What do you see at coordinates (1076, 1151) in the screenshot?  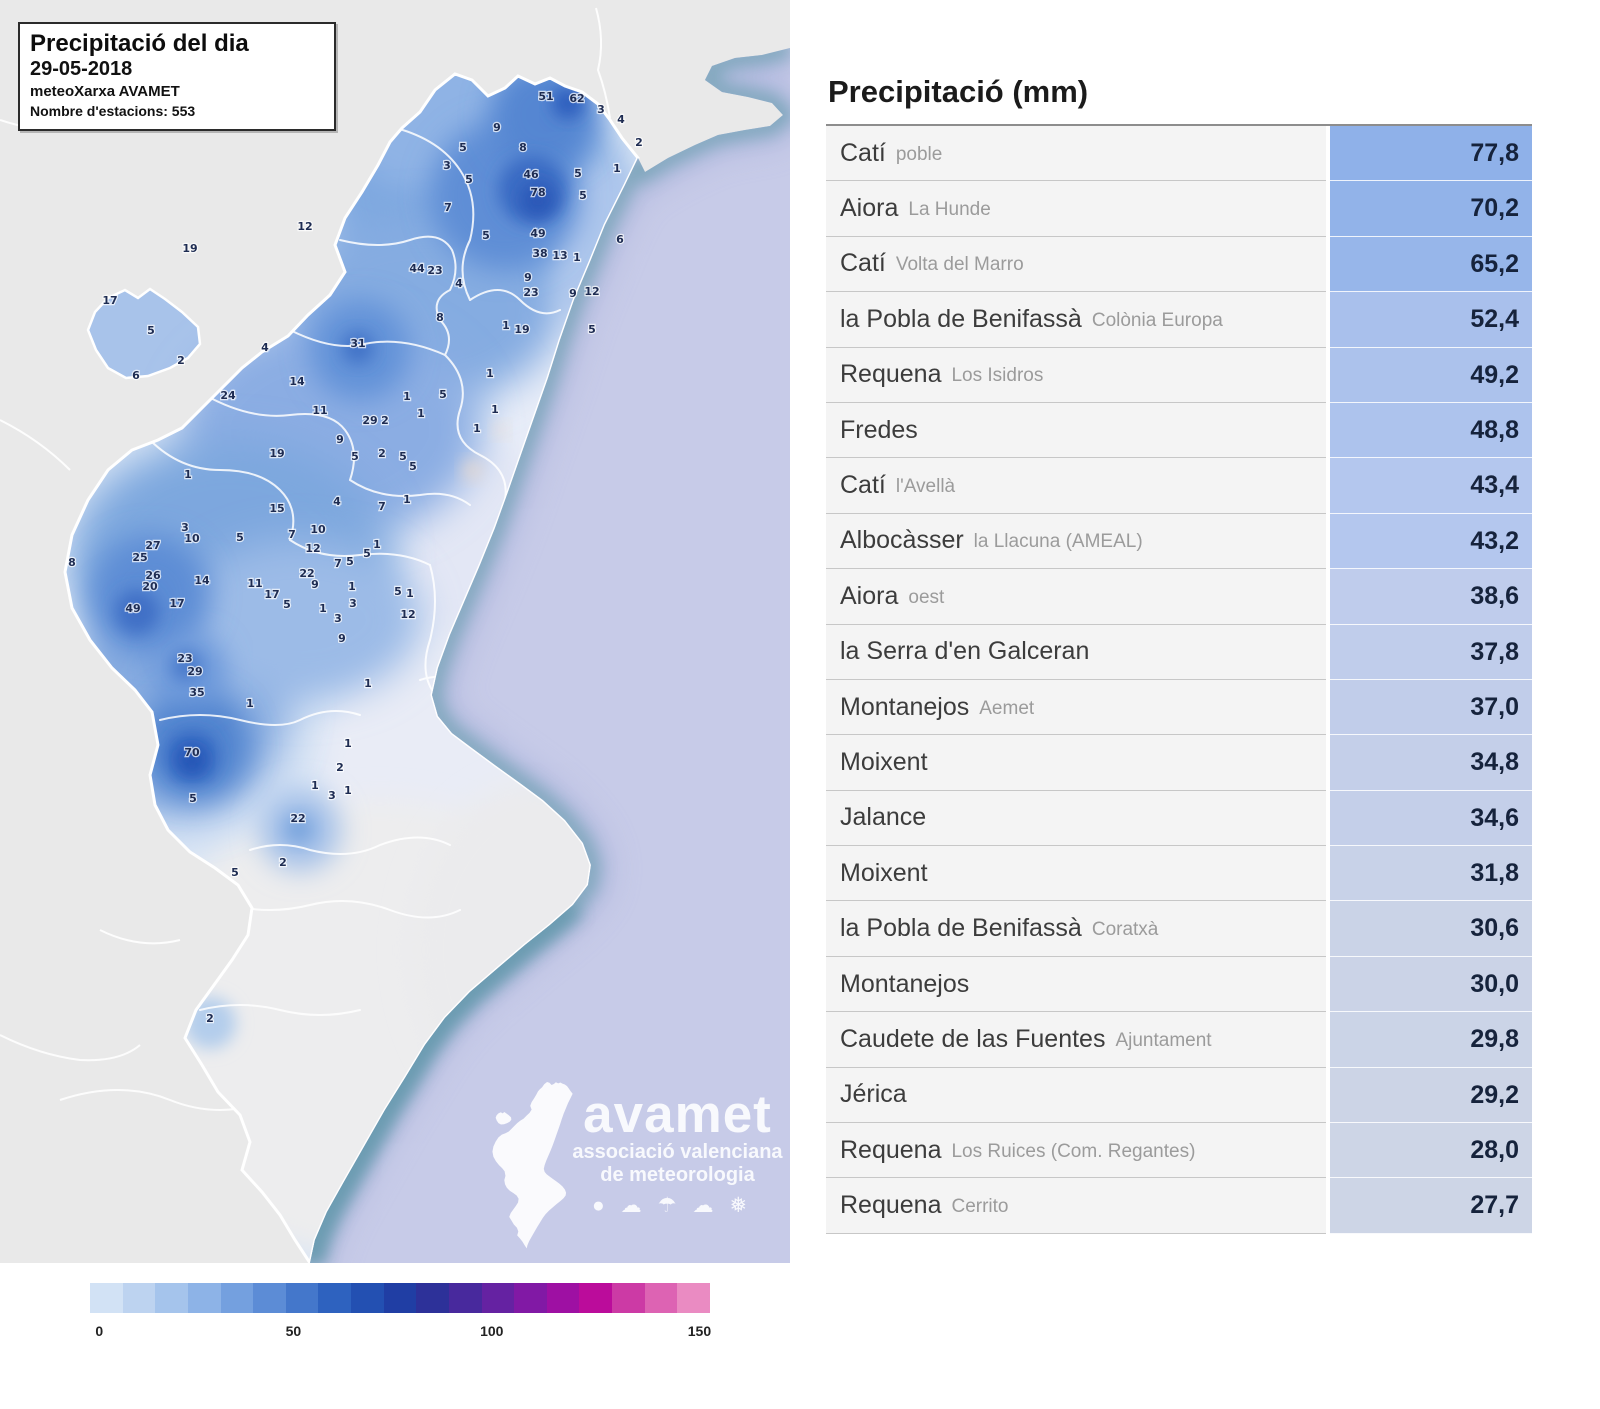 I see `station-name-cell: Requena Los Ruices (Com. Regantes)` at bounding box center [1076, 1151].